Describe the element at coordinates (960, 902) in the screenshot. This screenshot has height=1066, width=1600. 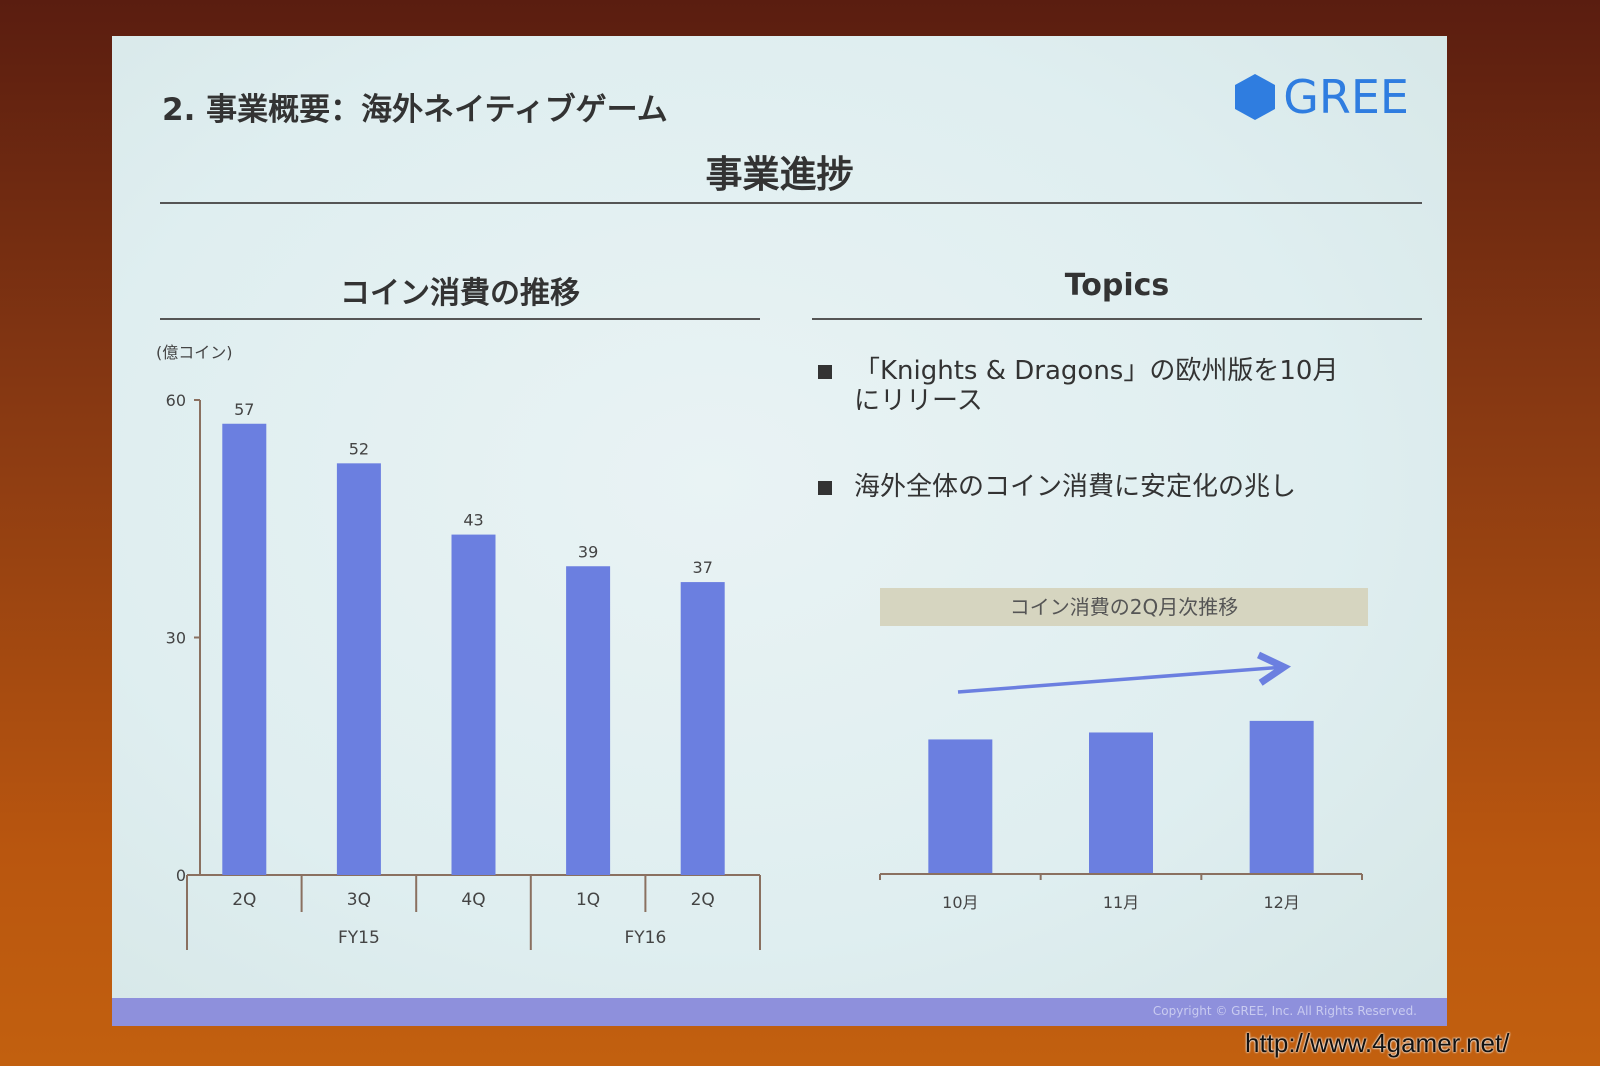
I see `x-tick-label: 10月` at that location.